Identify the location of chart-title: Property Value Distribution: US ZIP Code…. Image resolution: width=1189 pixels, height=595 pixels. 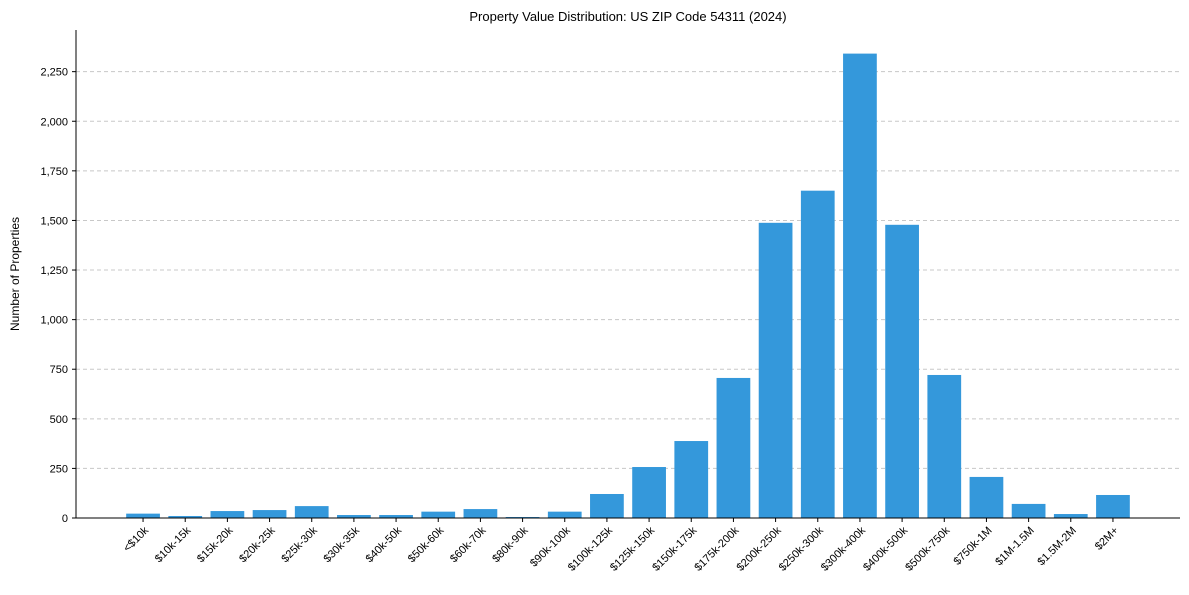
(627, 16).